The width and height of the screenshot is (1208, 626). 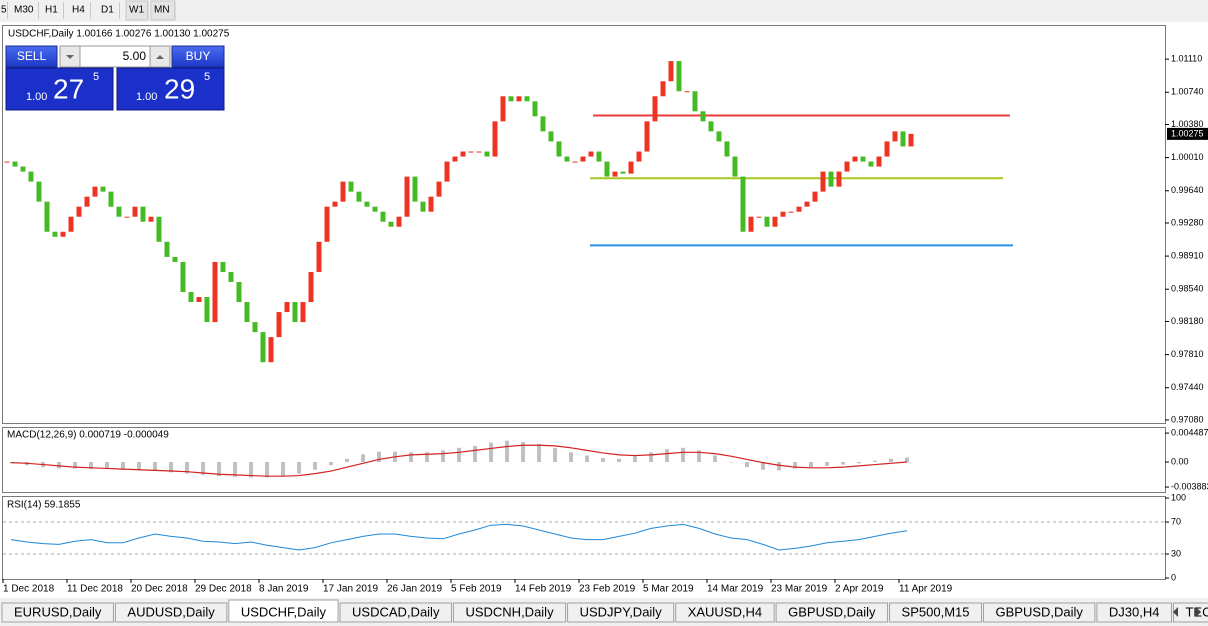 I want to click on timeframe-button: H1, so click(x=51, y=10).